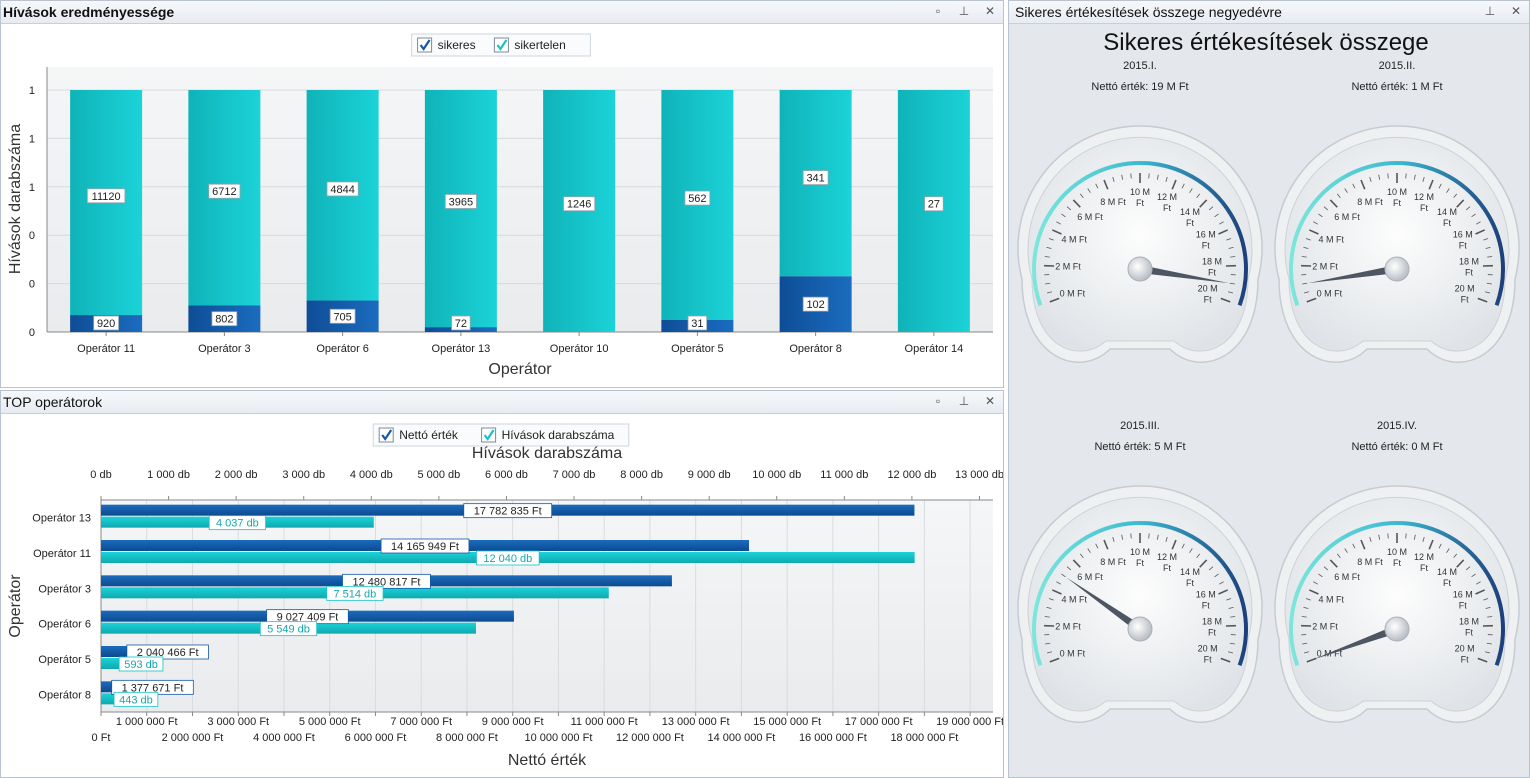  What do you see at coordinates (1140, 233) in the screenshot?
I see `gauge-range-arc` at bounding box center [1140, 233].